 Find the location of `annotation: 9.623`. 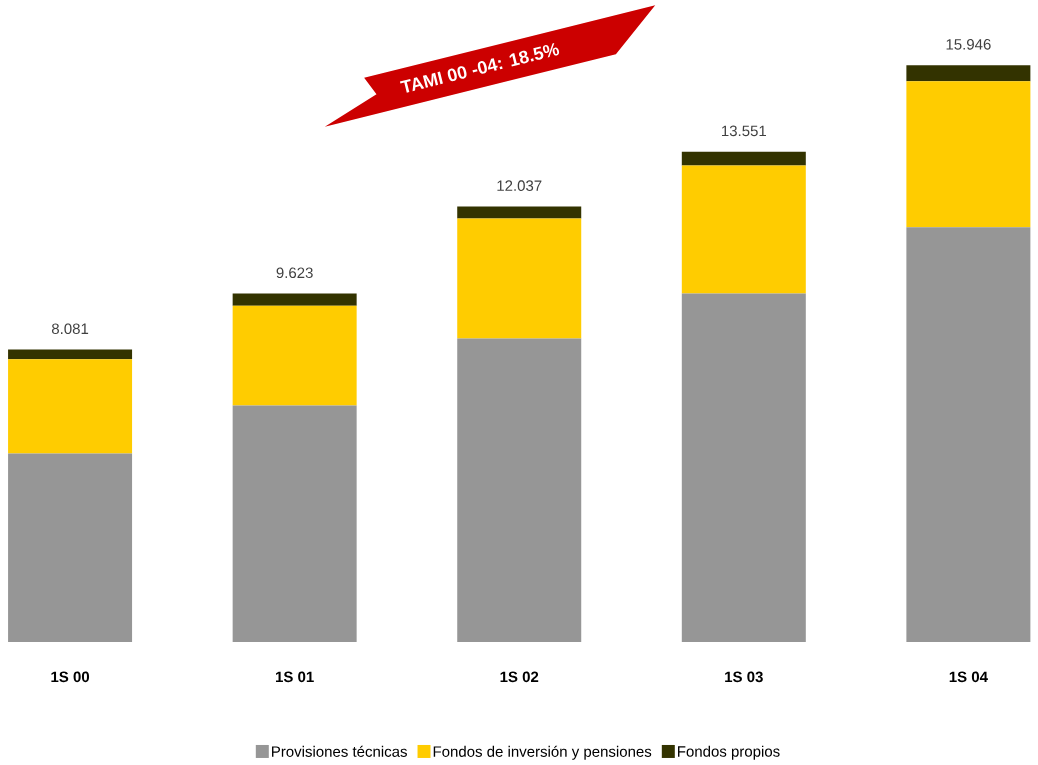

annotation: 9.623 is located at coordinates (294, 273).